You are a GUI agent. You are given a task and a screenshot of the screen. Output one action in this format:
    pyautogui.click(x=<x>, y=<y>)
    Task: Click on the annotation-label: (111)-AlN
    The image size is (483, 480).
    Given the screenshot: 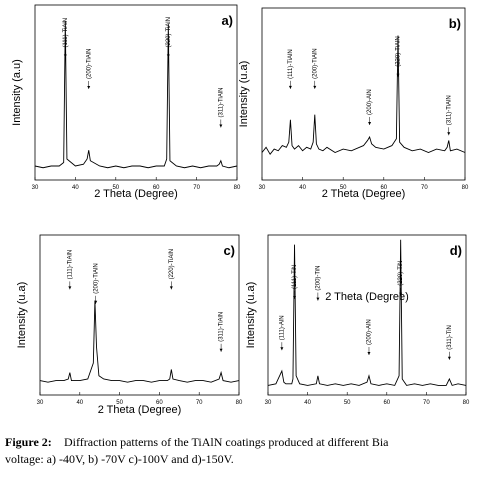 What is the action you would take?
    pyautogui.click(x=282, y=327)
    